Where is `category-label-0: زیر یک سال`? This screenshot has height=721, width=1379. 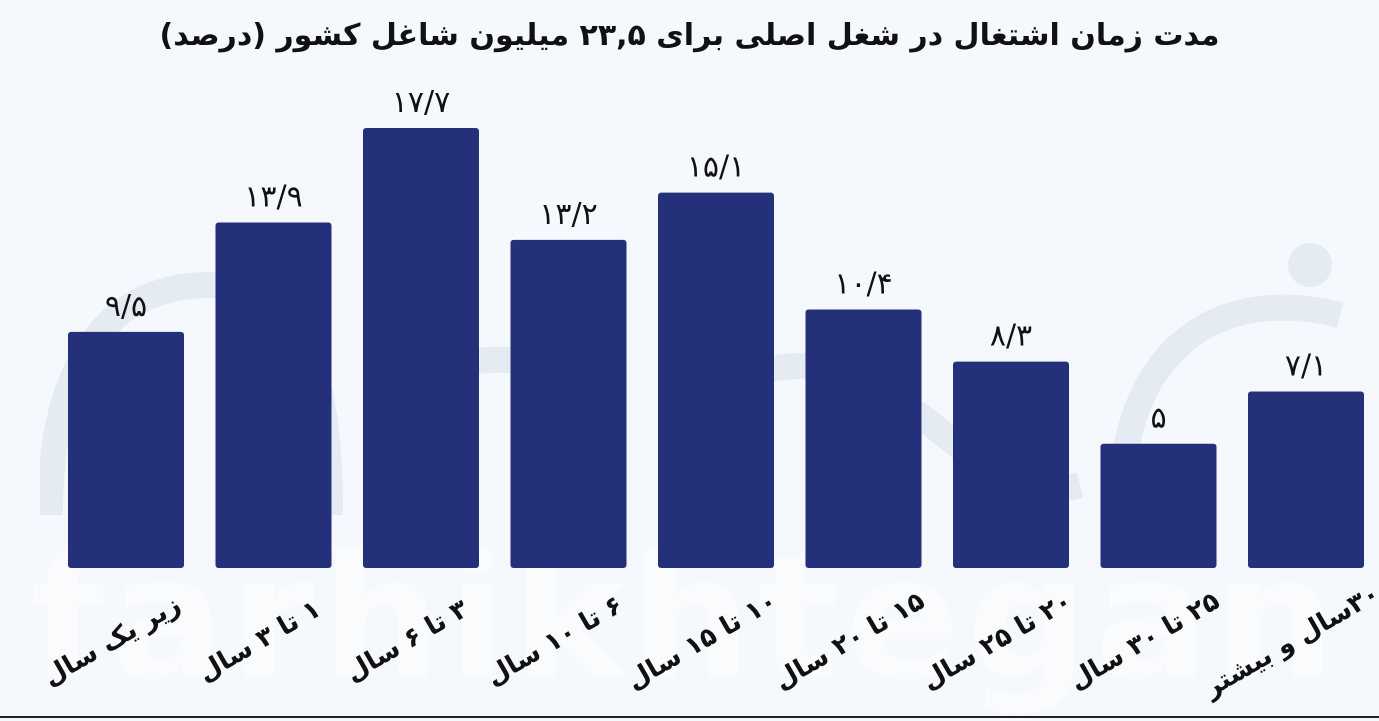
category-label-0: زیر یک سال is located at coordinates (112, 641).